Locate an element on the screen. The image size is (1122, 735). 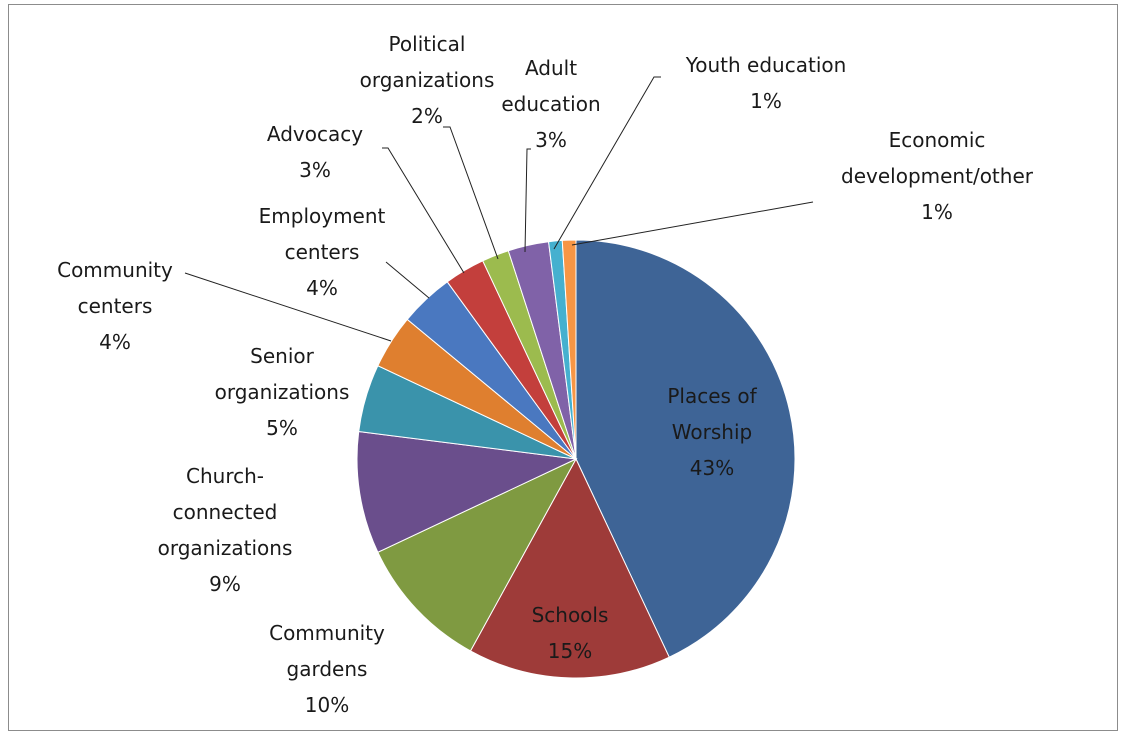
data-label-church-connected-organizations: Church-connected organizations 9% is located at coordinates (225, 530).